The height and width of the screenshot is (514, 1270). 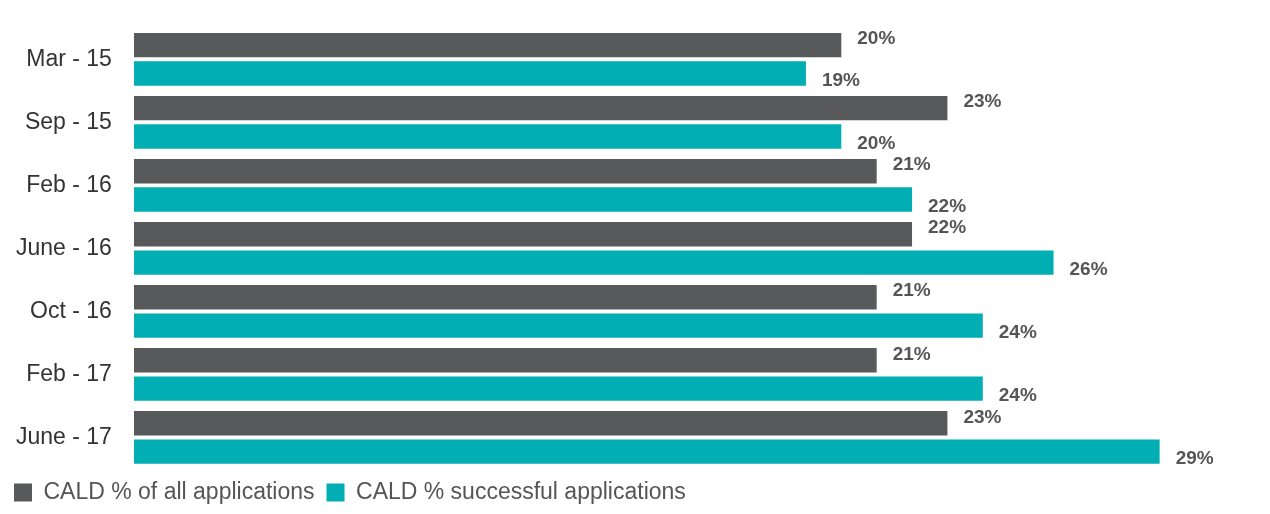 What do you see at coordinates (69, 57) in the screenshot?
I see `y-tick-label: Mar - 15` at bounding box center [69, 57].